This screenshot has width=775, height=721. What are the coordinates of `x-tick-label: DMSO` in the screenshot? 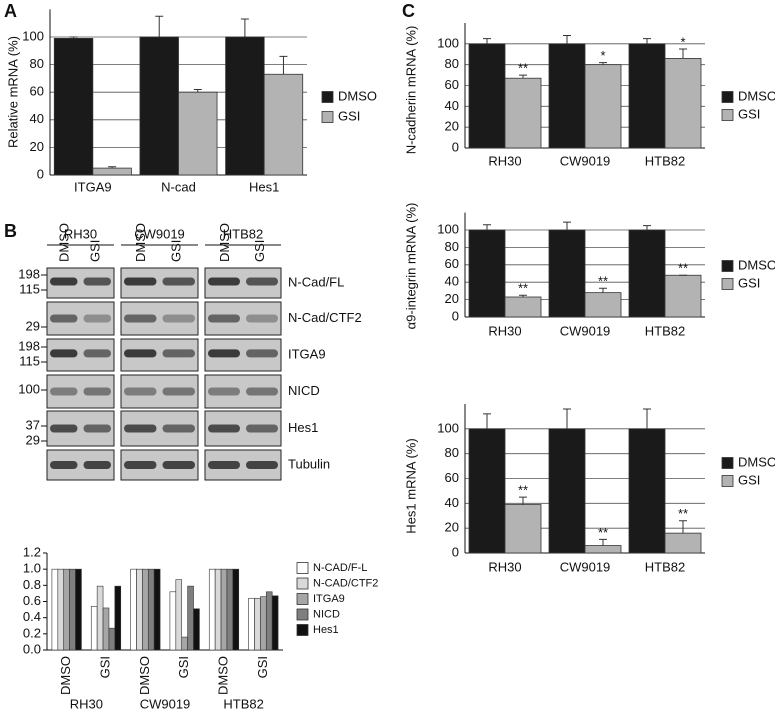 It's located at (65, 675).